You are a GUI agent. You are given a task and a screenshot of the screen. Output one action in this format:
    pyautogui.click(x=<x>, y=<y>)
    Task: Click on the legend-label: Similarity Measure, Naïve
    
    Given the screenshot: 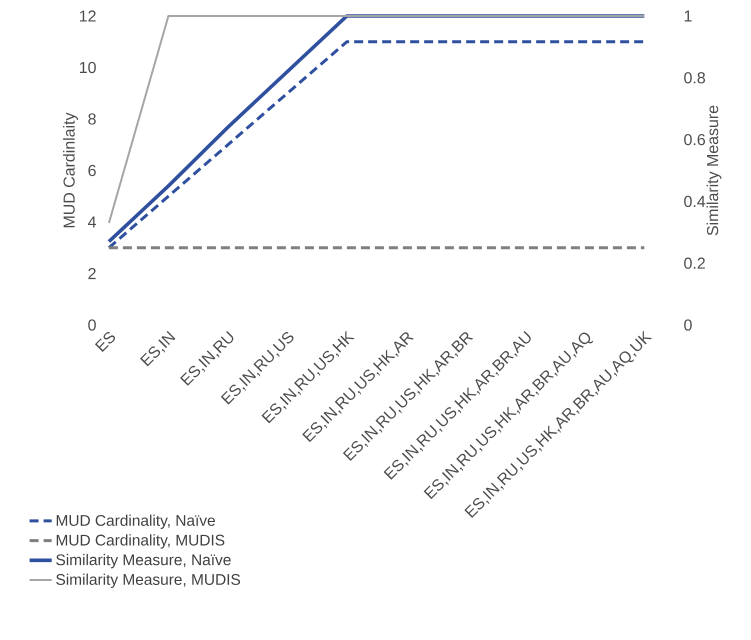 What is the action you would take?
    pyautogui.click(x=143, y=561)
    